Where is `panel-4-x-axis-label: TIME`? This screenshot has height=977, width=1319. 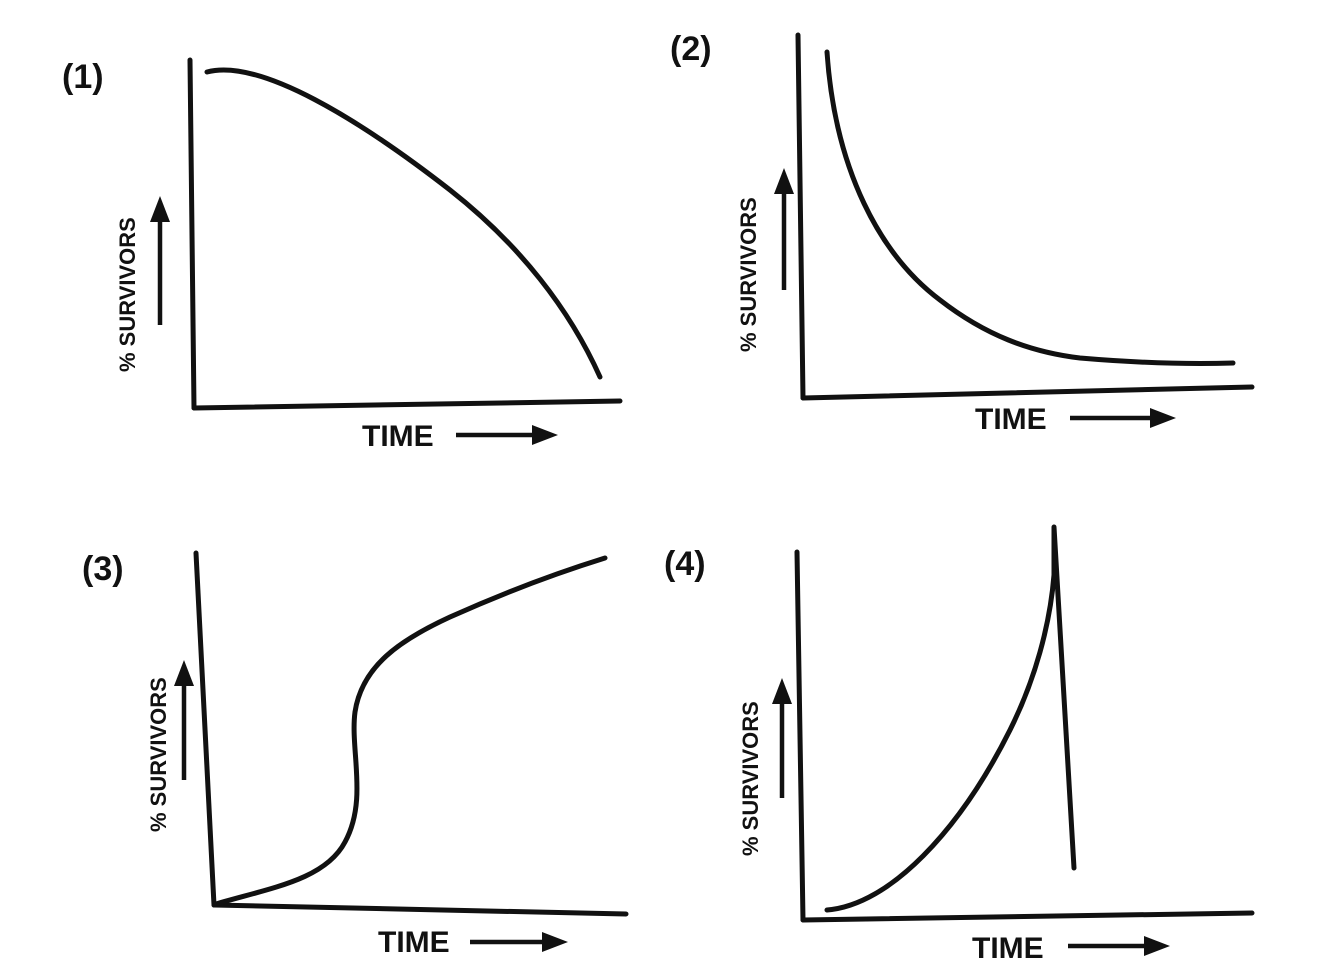
panel-4-x-axis-label: TIME is located at coordinates (1008, 948).